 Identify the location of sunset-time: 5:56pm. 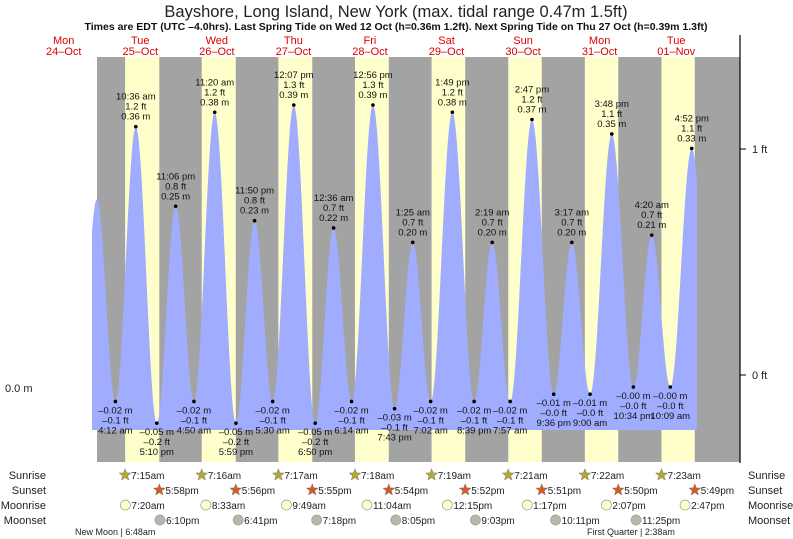
(258, 491).